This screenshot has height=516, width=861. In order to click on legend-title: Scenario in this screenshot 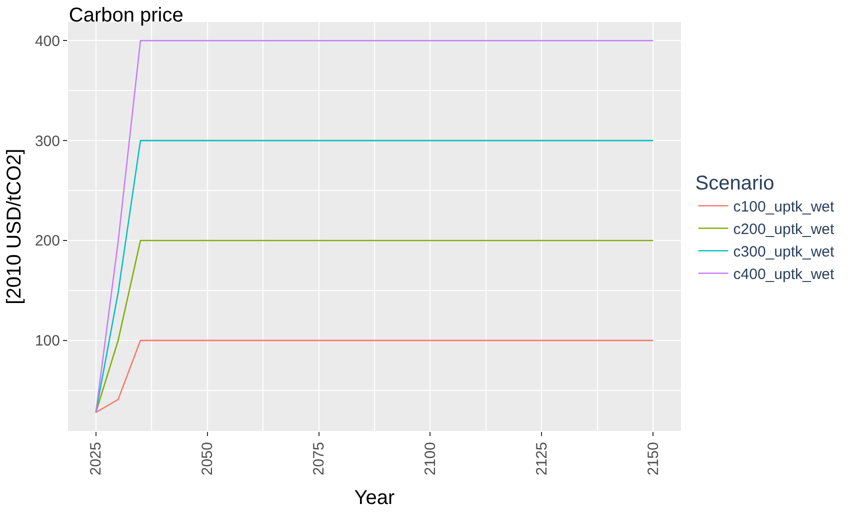, I will do `click(734, 183)`.